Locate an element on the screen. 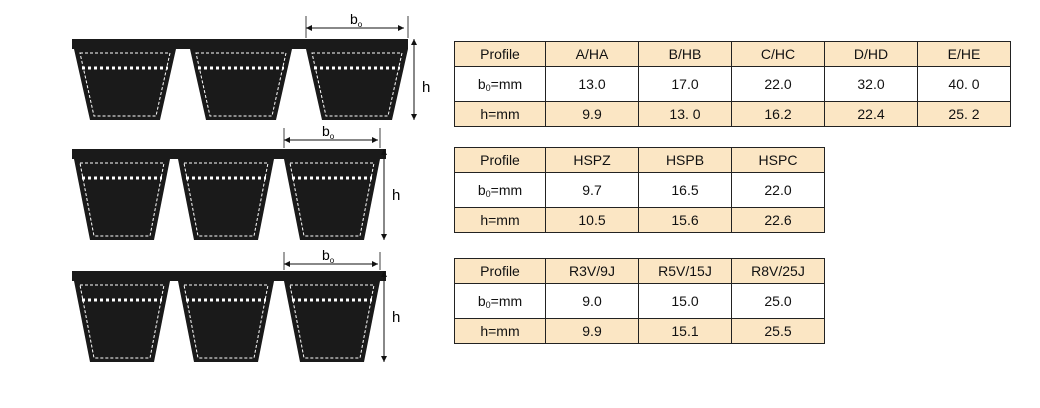 The width and height of the screenshot is (1040, 408). column-header: HSPC is located at coordinates (778, 160).